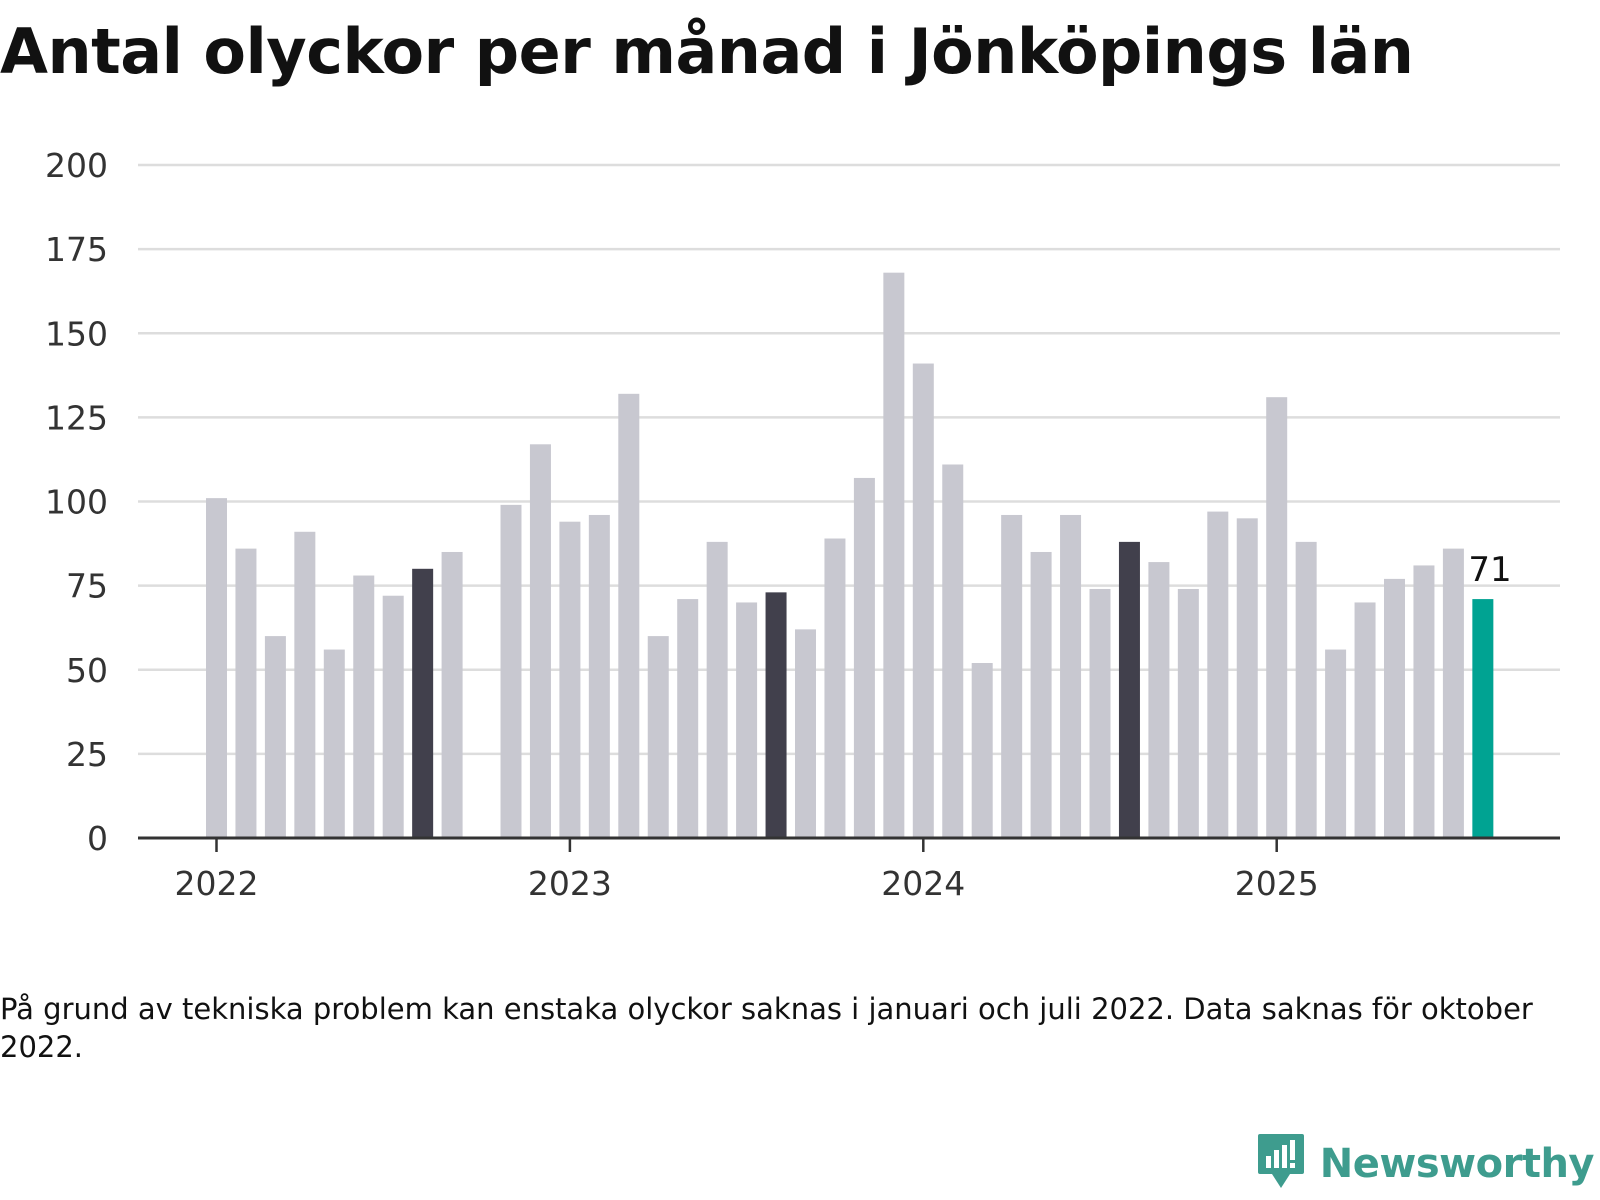 The width and height of the screenshot is (1600, 1200). I want to click on y-tick-label: 75, so click(87, 586).